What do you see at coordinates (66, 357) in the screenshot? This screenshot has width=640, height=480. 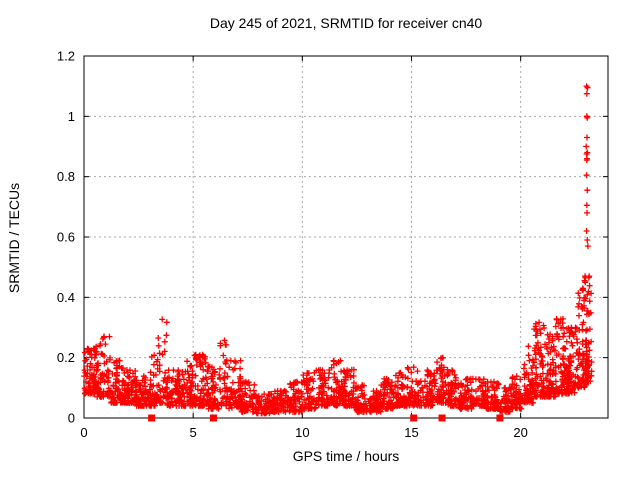 I see `y-tick-label: 0.2` at bounding box center [66, 357].